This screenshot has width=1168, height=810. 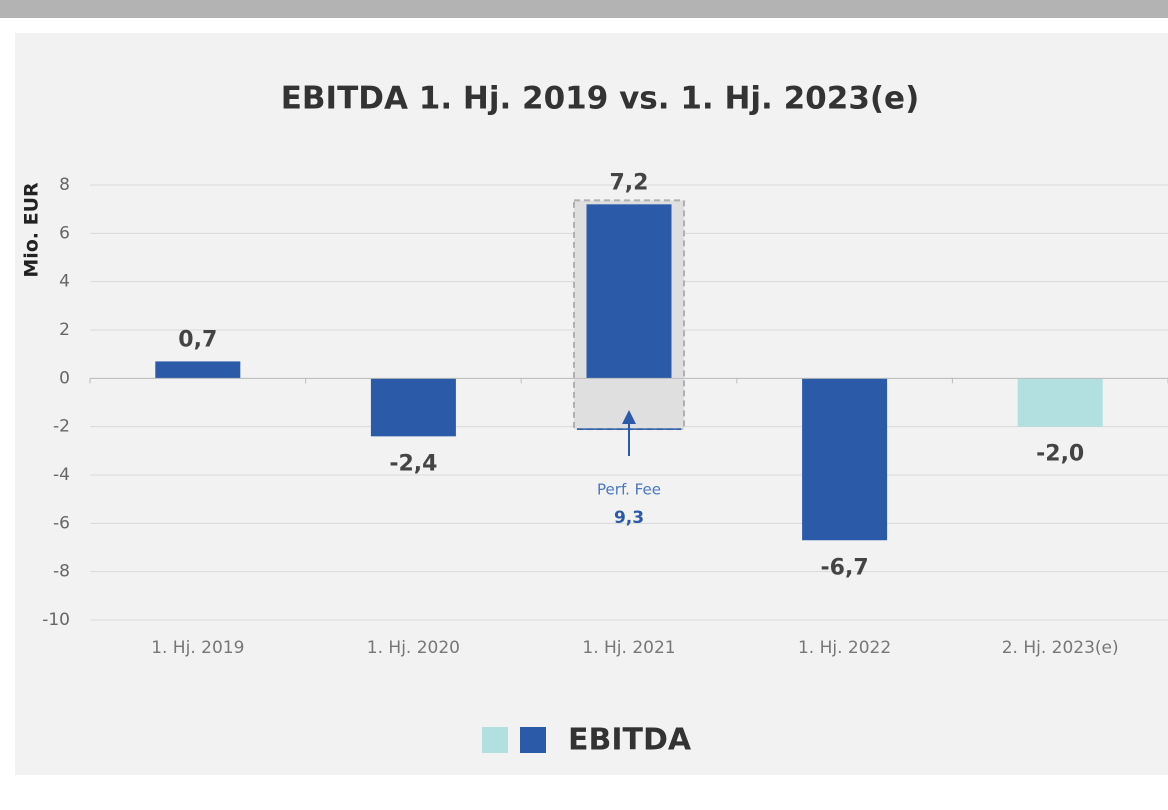 I want to click on chart-title: EBITDA 1. Hj. 2019 vs. 1. Hj. 2023(e), so click(x=600, y=99).